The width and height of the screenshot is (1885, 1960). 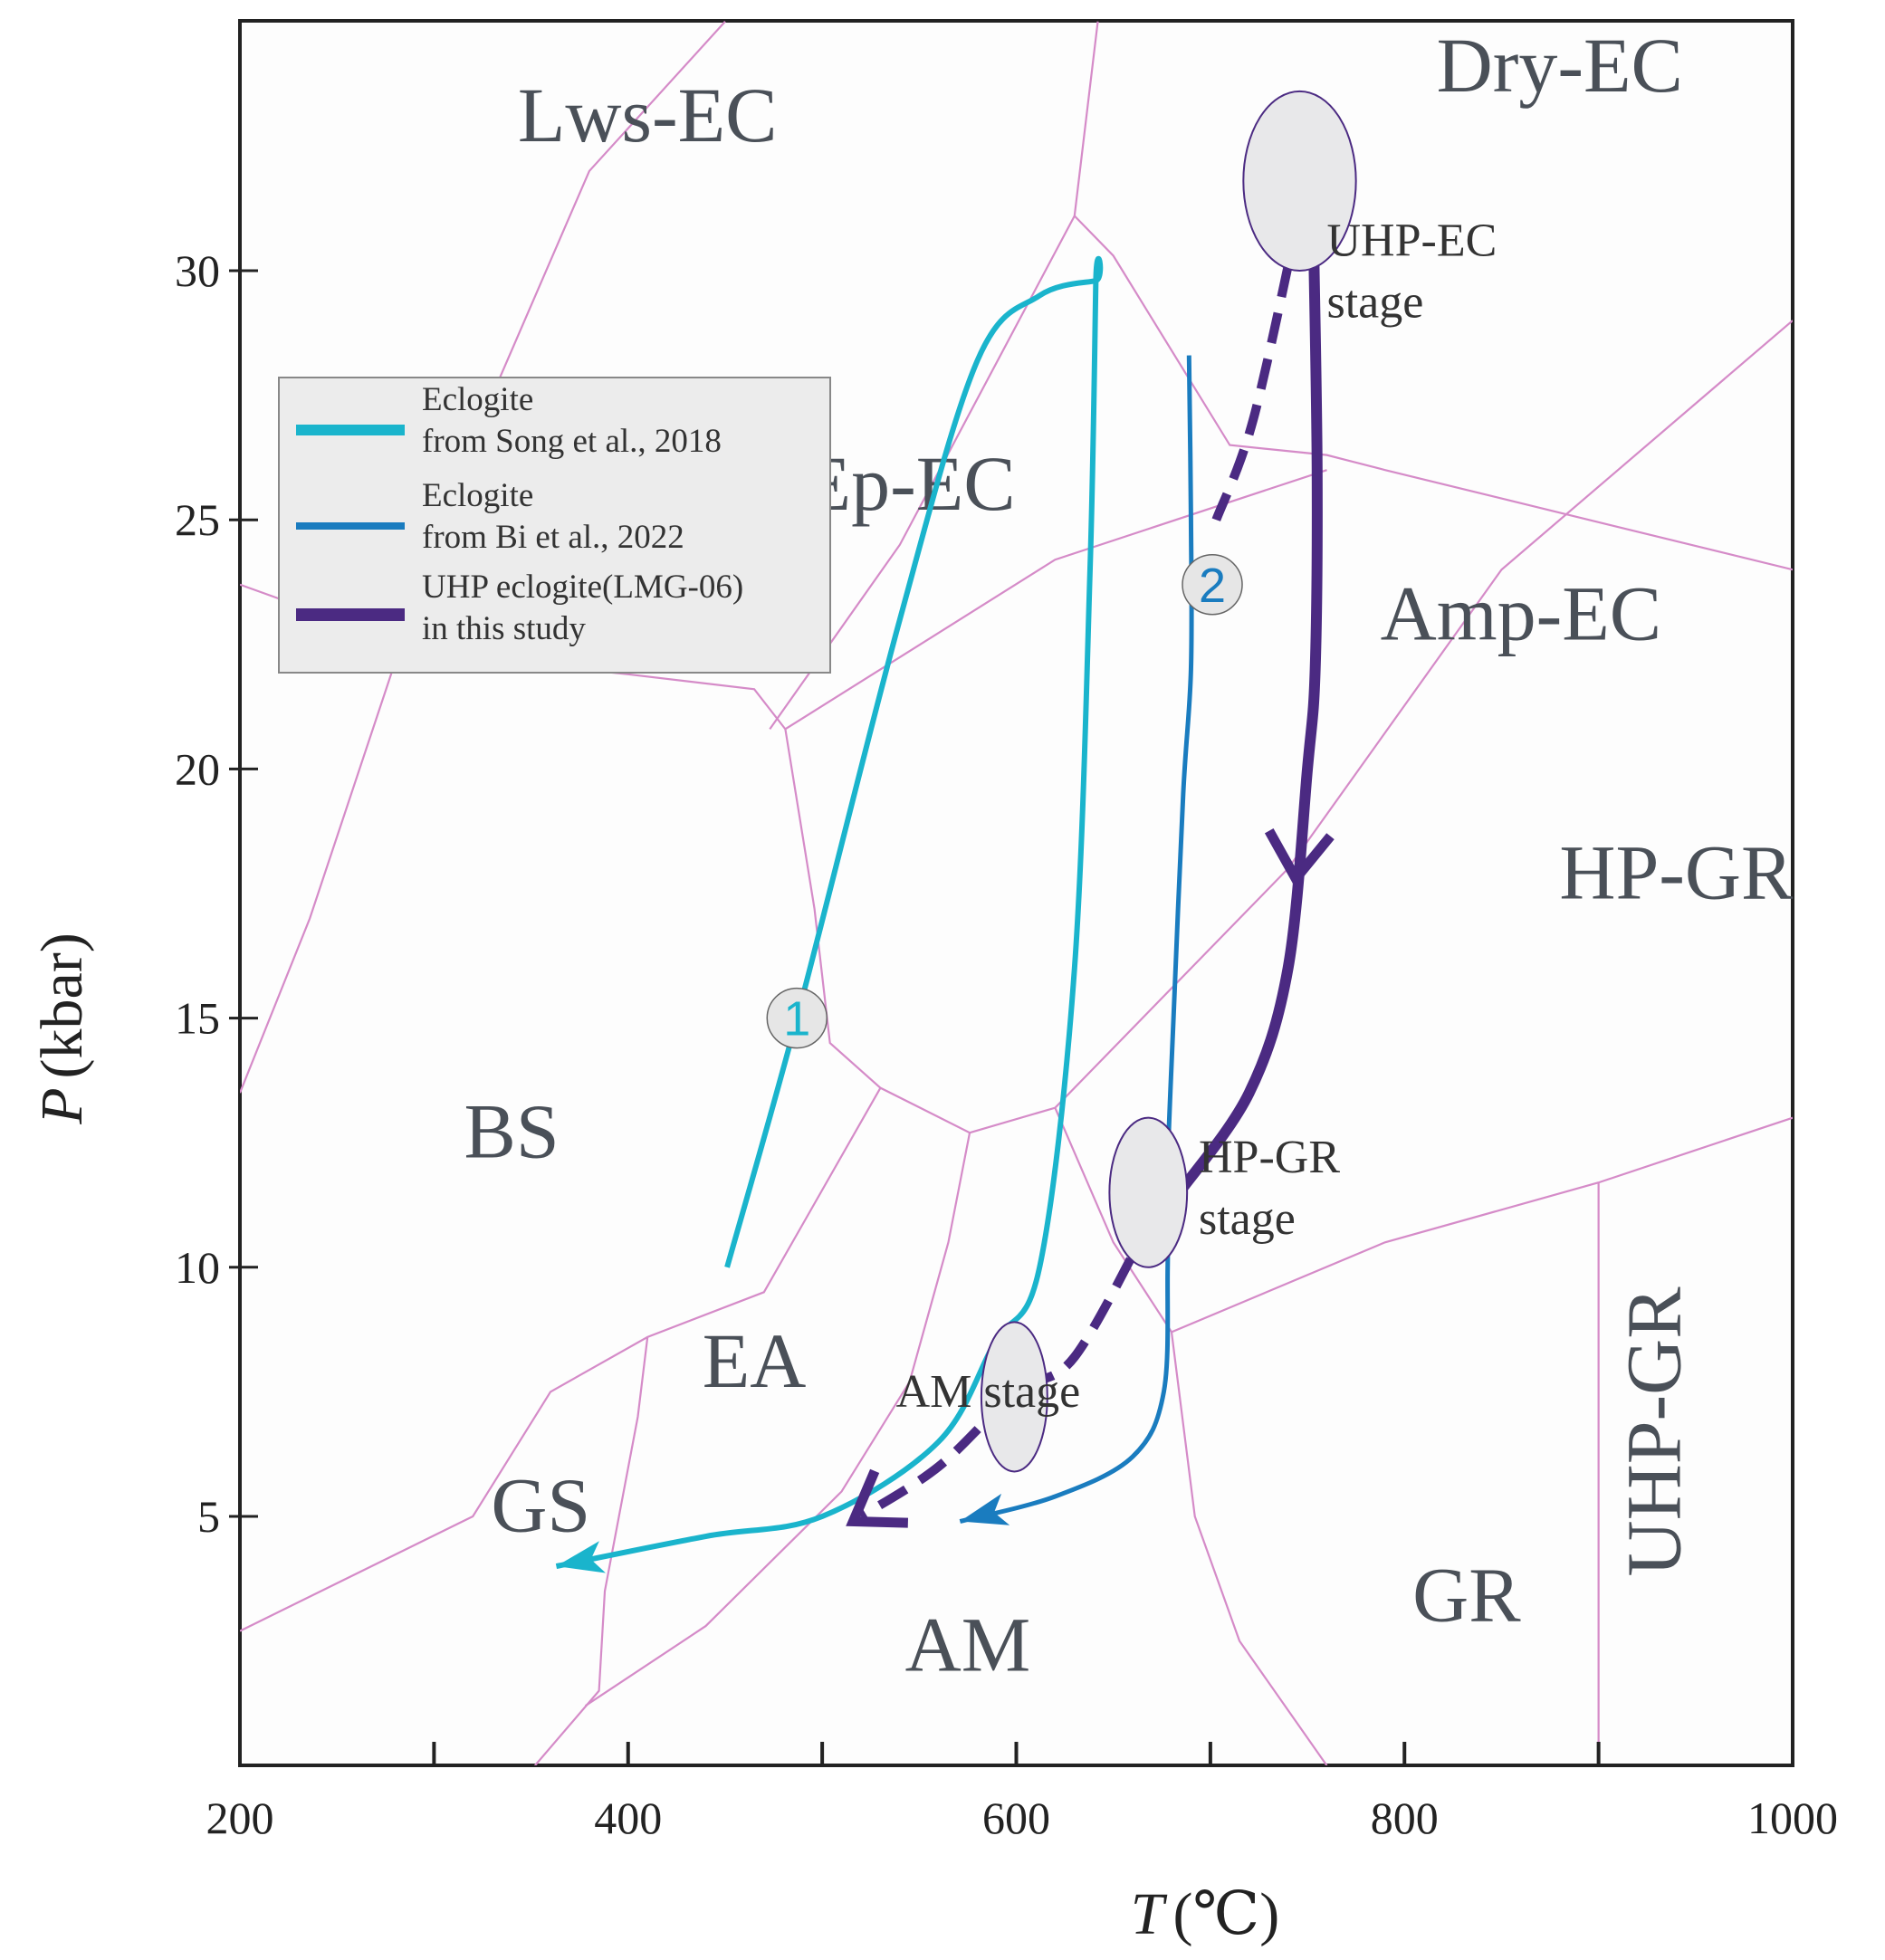 I want to click on stage-label-uhp-ec-line2: stage, so click(x=1375, y=302).